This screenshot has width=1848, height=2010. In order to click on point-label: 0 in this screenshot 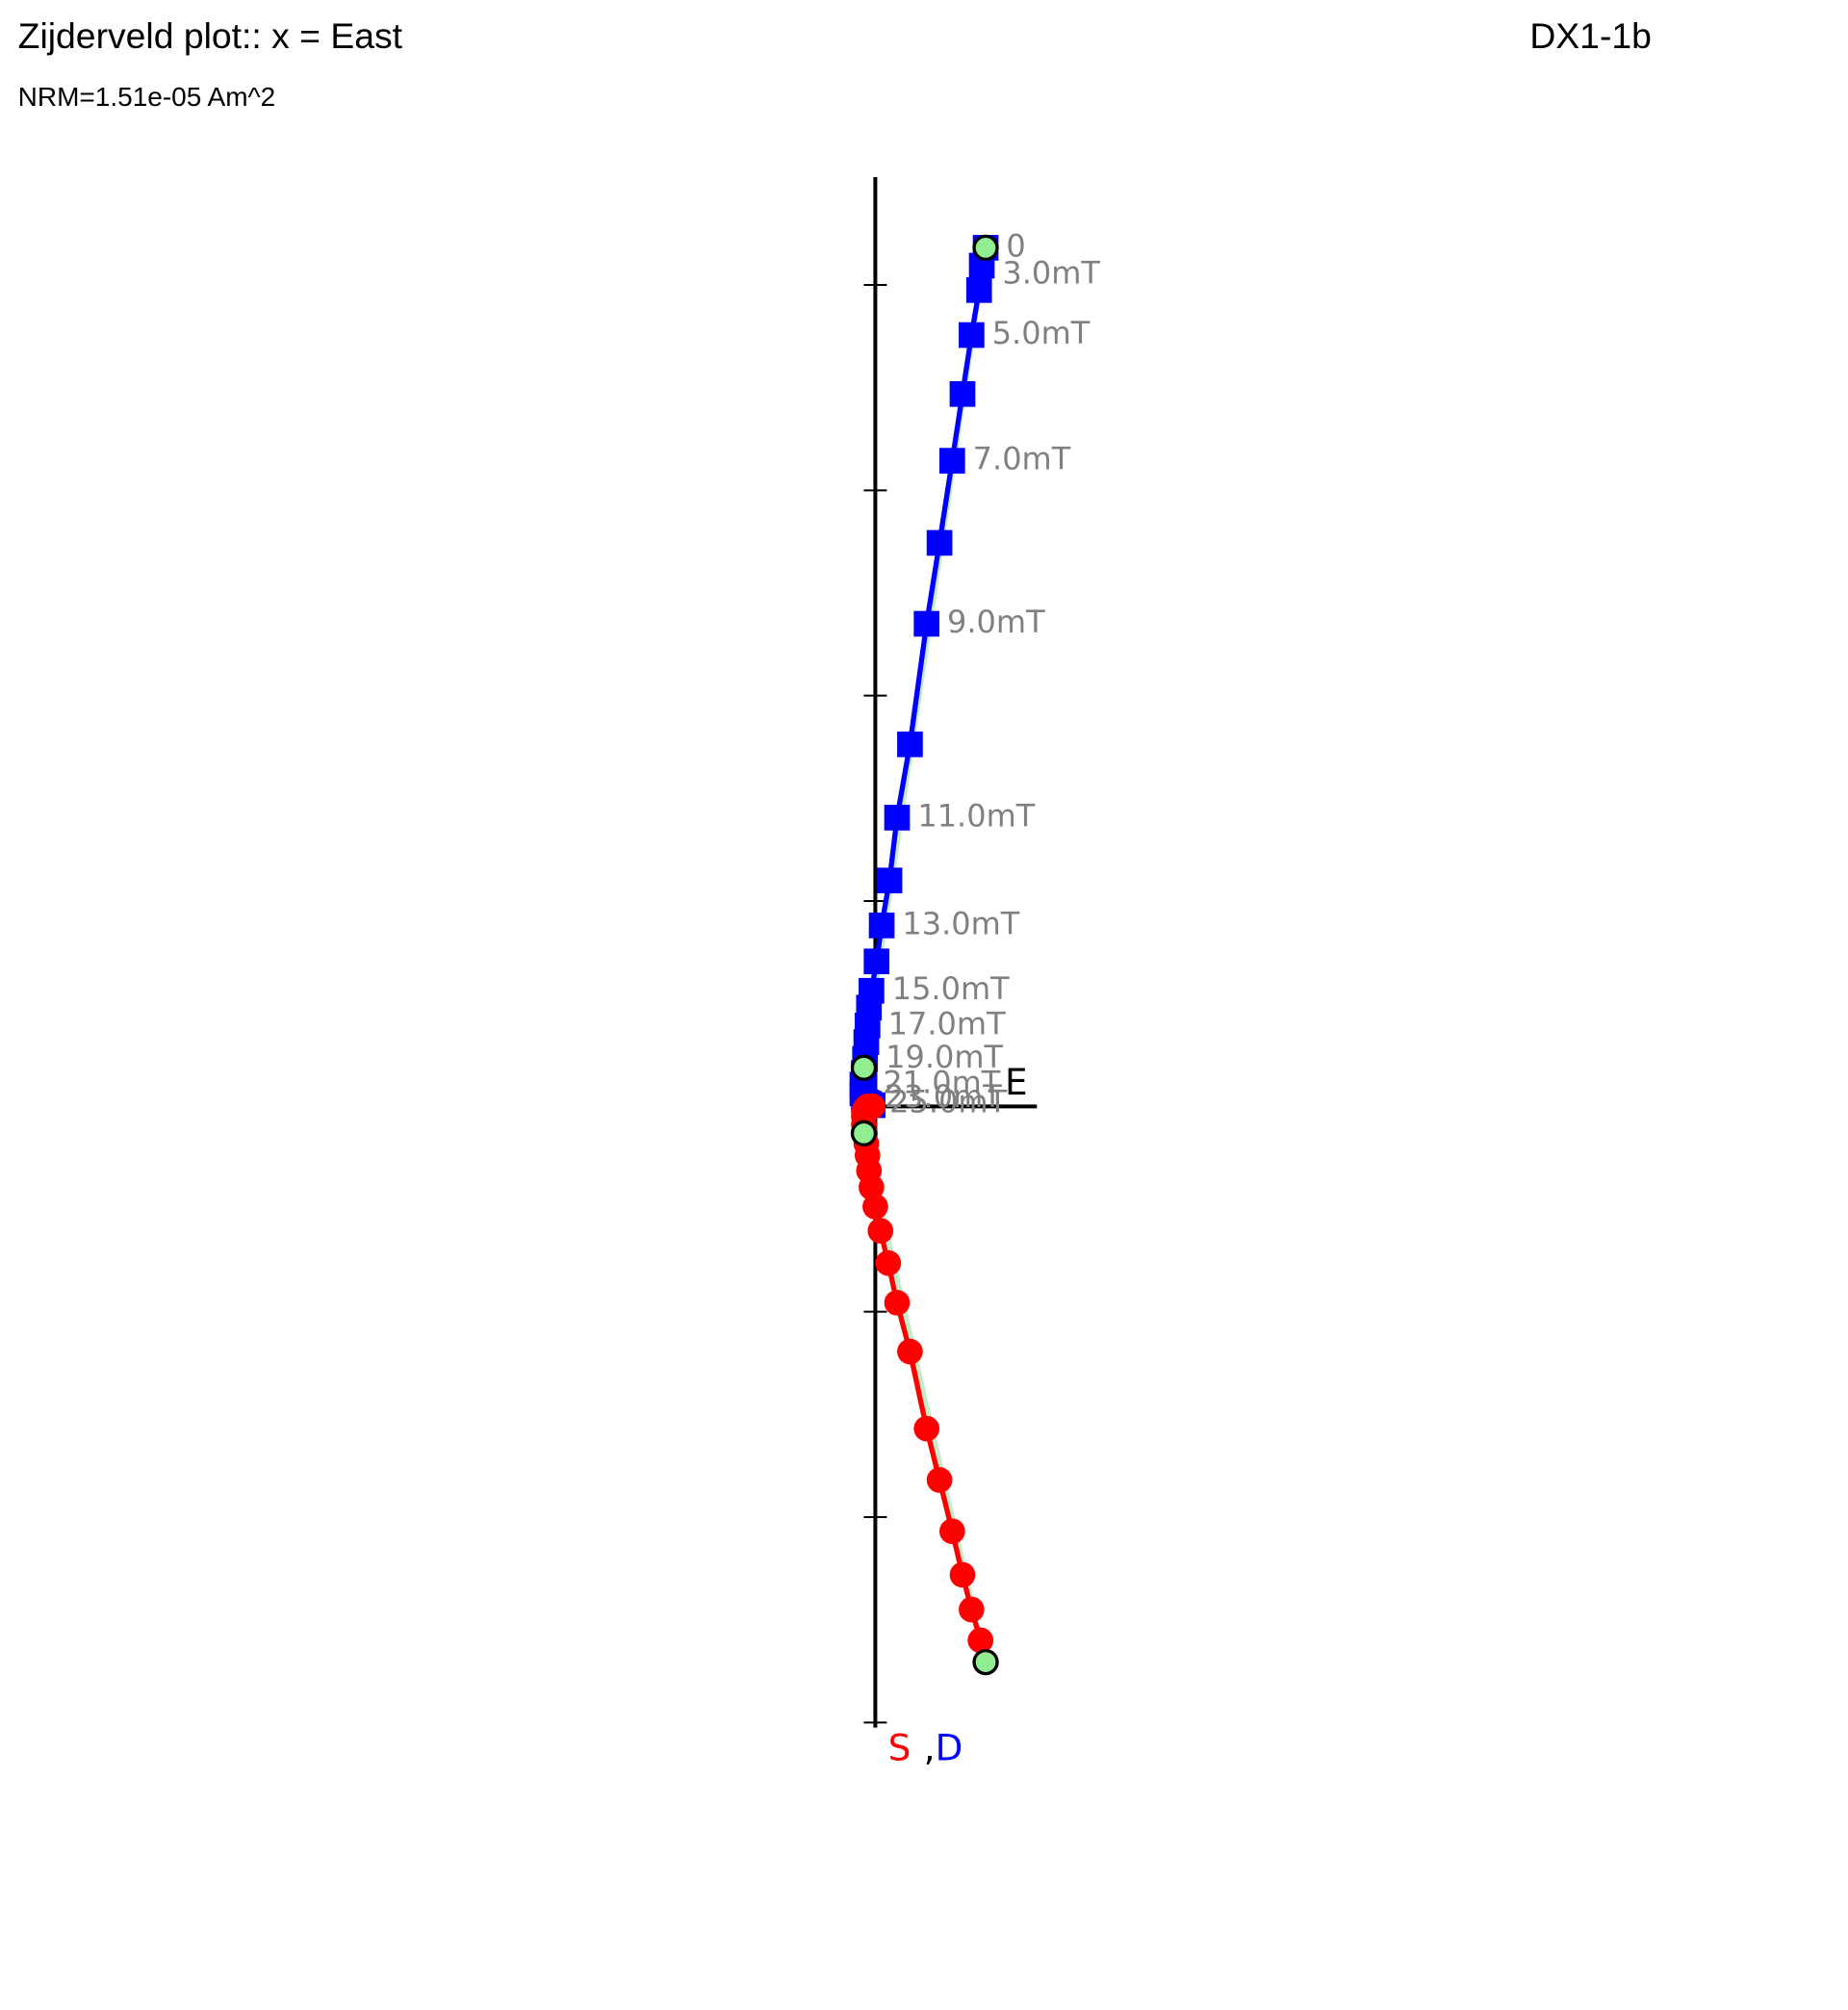, I will do `click(1015, 246)`.